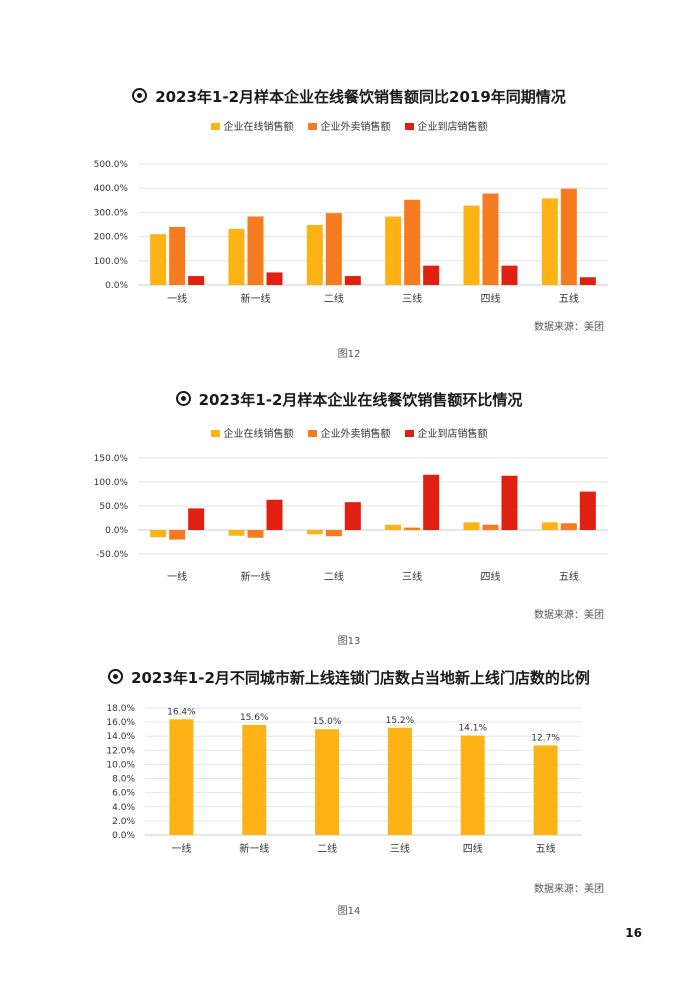 The height and width of the screenshot is (982, 698). What do you see at coordinates (349, 911) in the screenshot?
I see `chart3-caption: 图14` at bounding box center [349, 911].